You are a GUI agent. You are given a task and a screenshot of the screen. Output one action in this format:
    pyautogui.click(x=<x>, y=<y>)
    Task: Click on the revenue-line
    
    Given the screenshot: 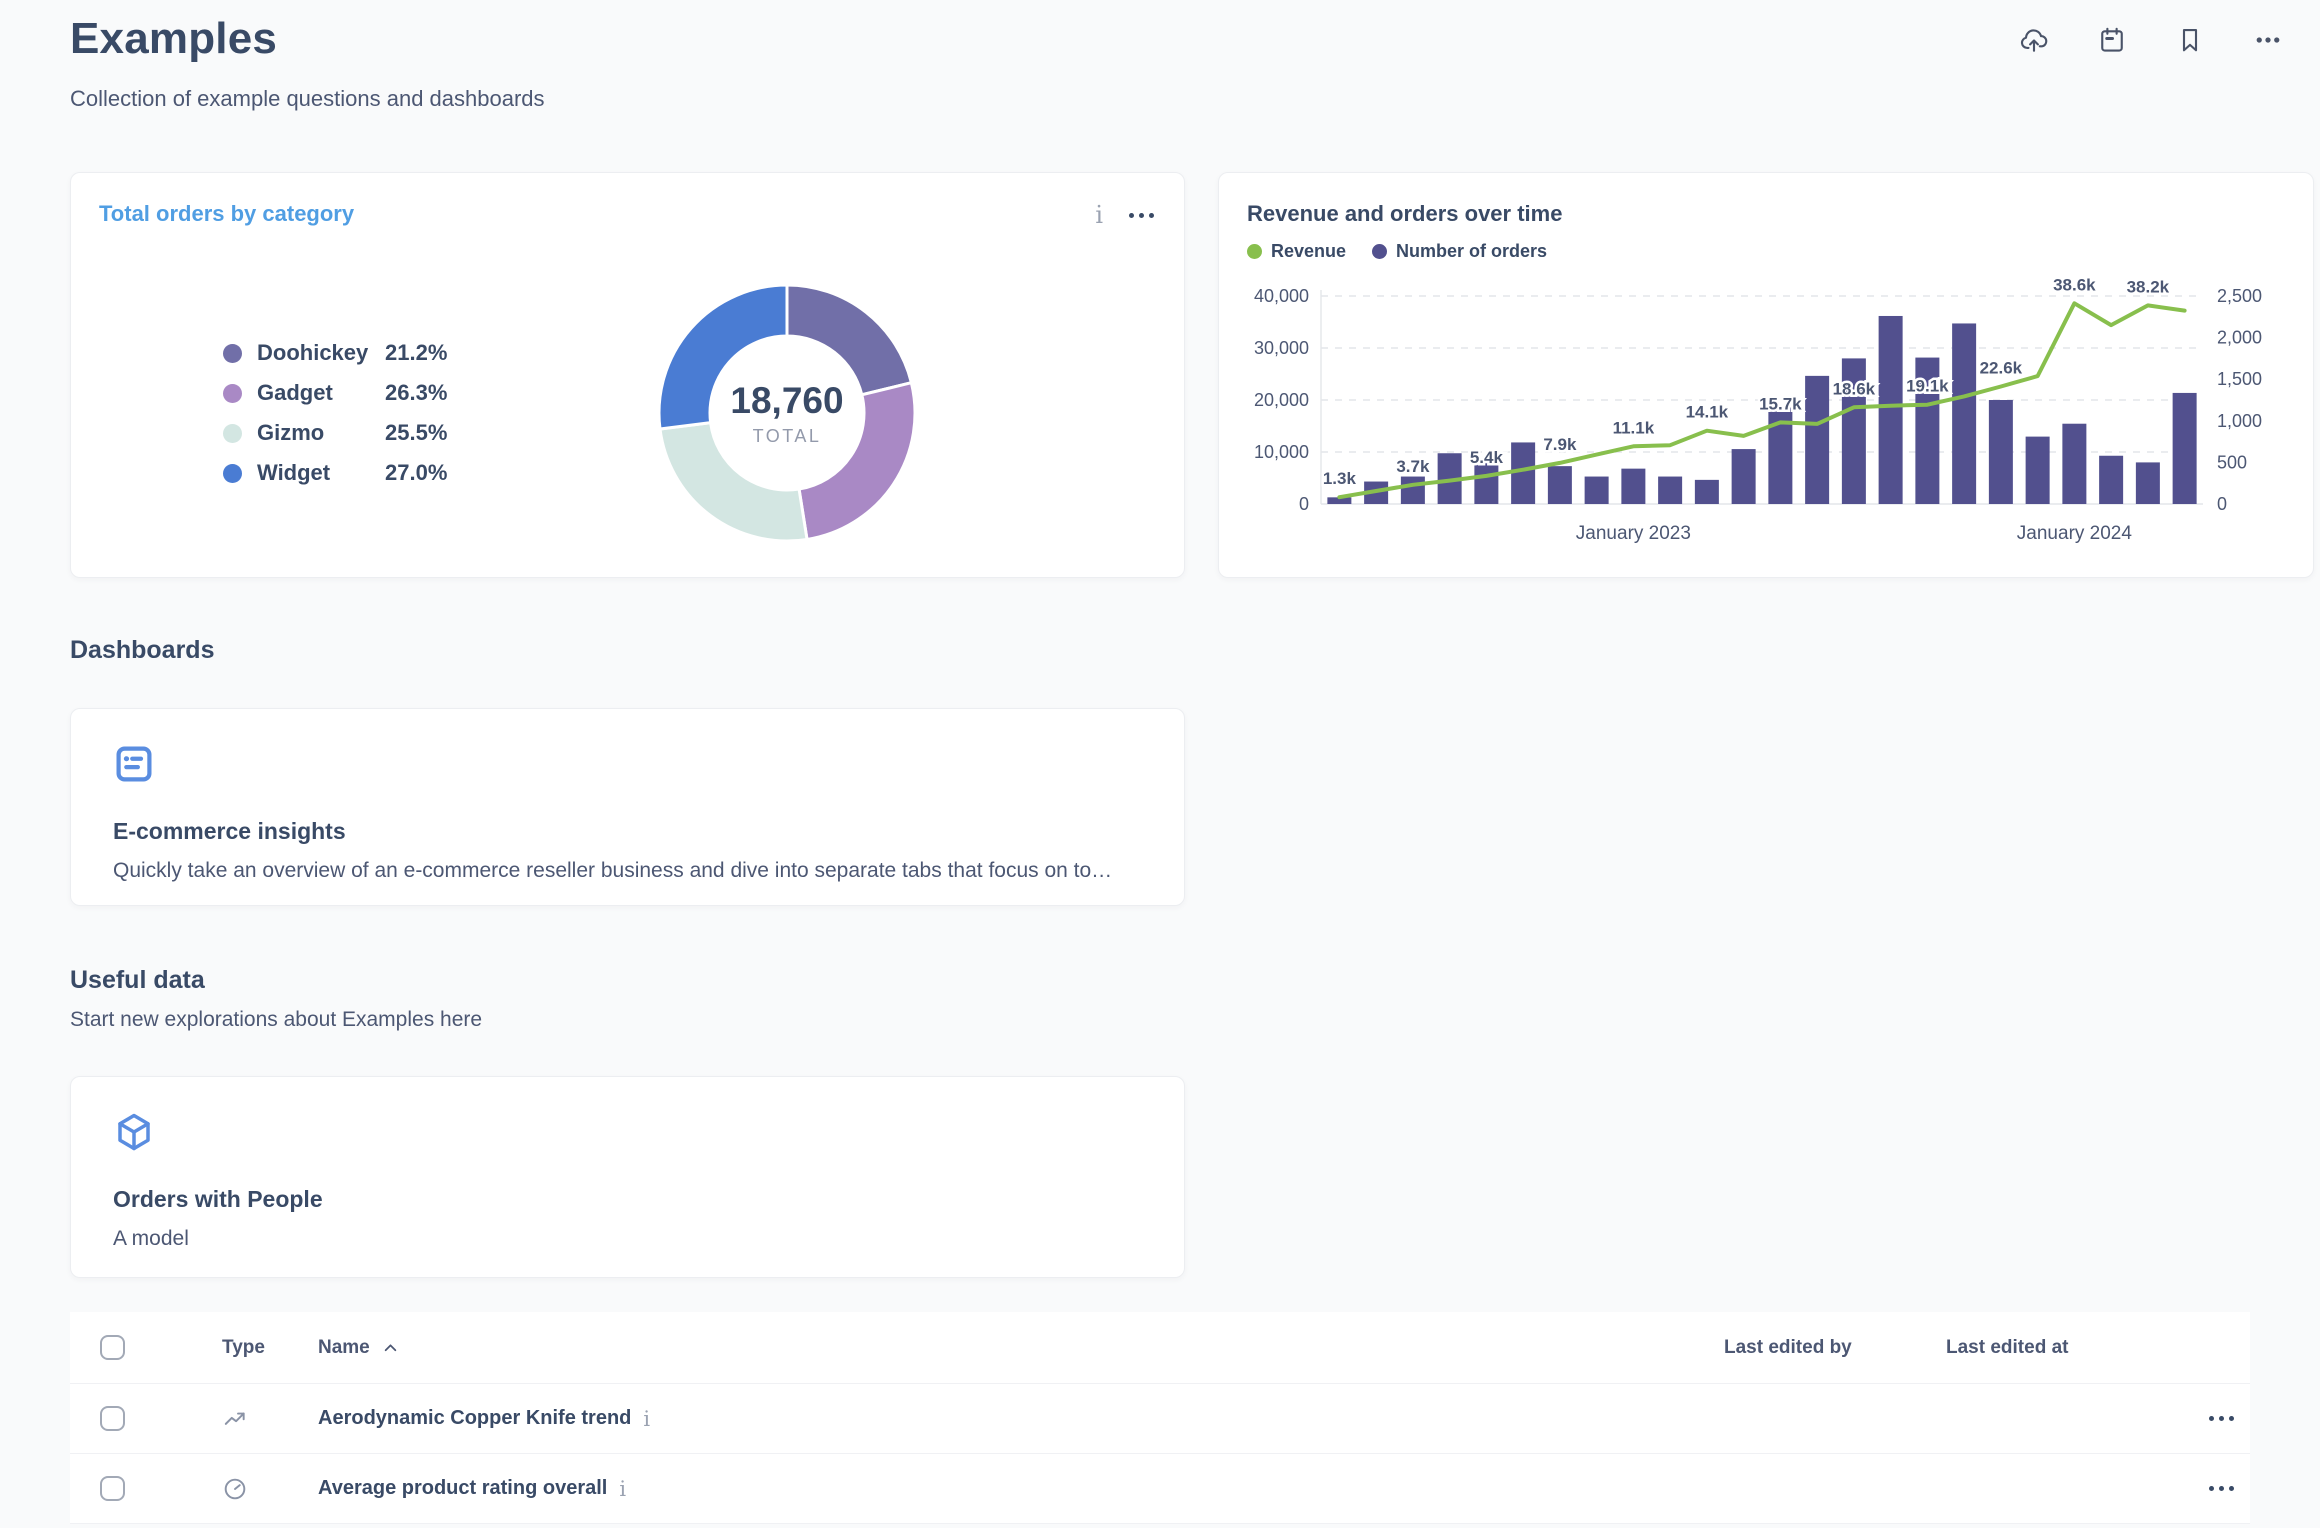 What is the action you would take?
    pyautogui.click(x=1762, y=400)
    